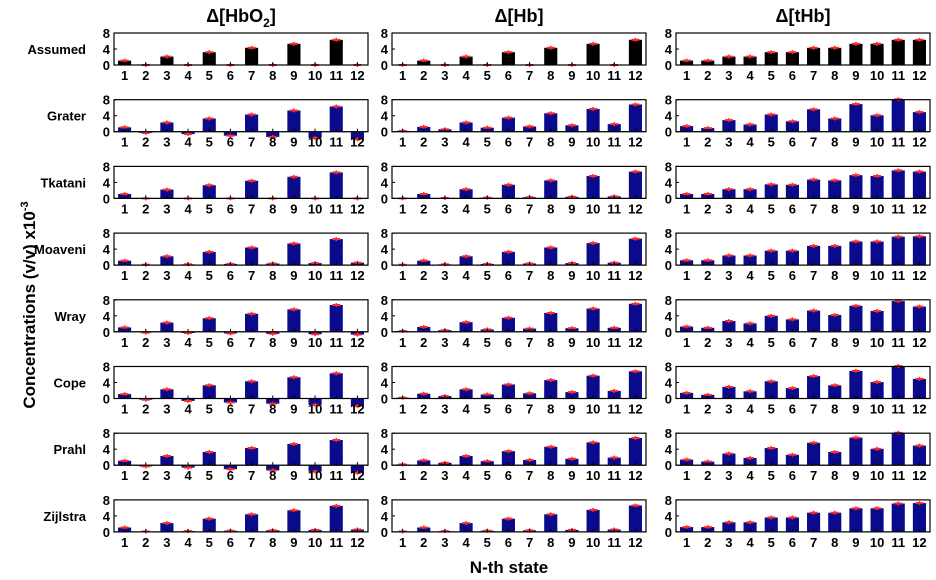 This screenshot has width=936, height=580. Describe the element at coordinates (29, 309) in the screenshot. I see `y-axis-label-text: Concentrations (v/v) x10` at that location.